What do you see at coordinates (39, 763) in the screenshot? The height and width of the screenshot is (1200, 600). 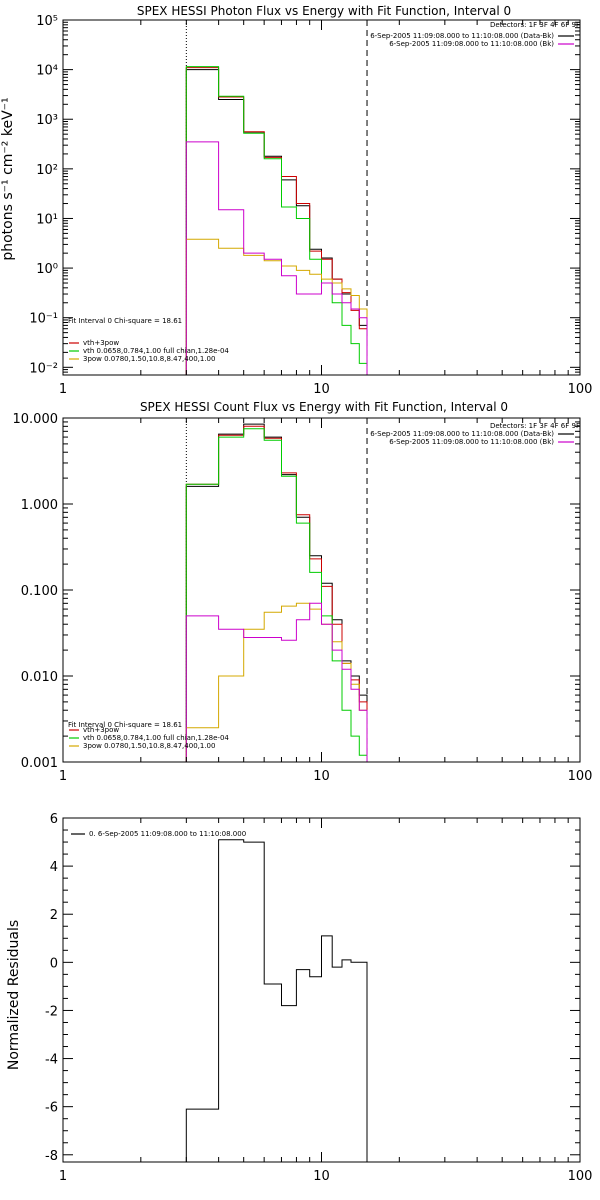 I see `y-tick-label: 0.001` at bounding box center [39, 763].